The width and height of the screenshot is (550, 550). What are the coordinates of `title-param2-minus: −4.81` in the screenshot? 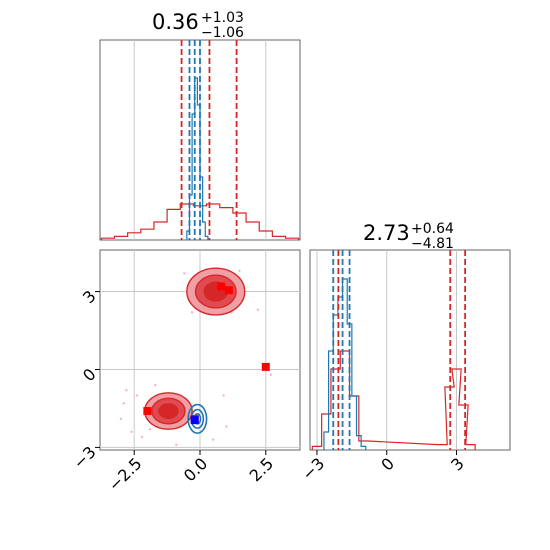 It's located at (432, 244).